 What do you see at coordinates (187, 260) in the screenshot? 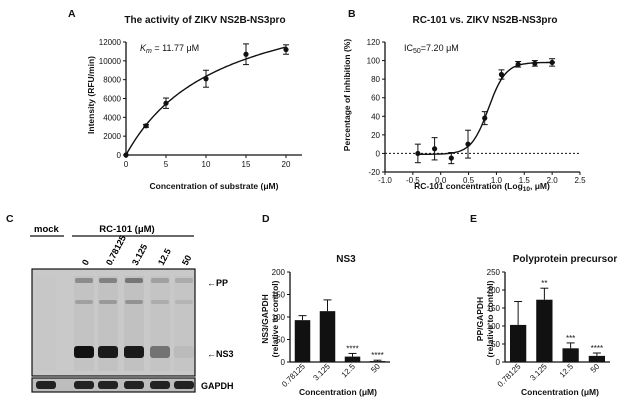
I see `blot-lane-label: 50` at bounding box center [187, 260].